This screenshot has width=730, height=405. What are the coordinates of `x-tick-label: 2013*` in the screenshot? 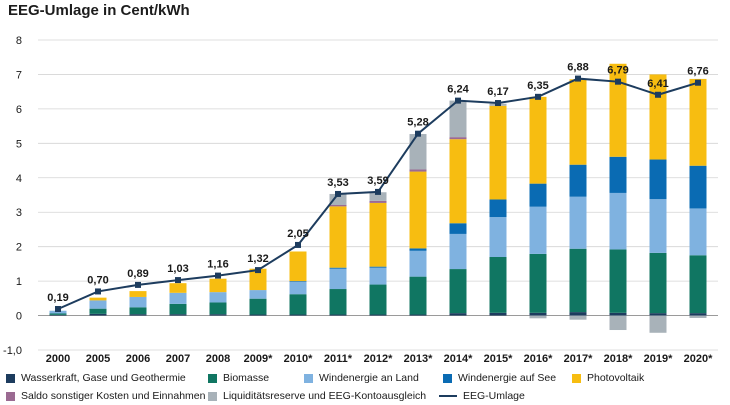 It's located at (418, 359).